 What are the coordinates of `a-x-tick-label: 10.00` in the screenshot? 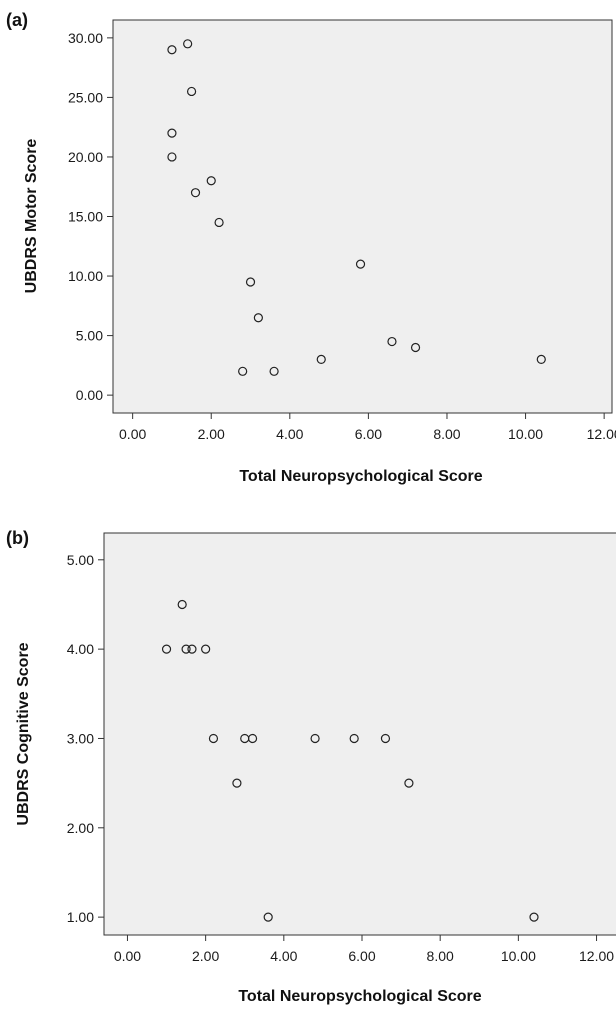 It's located at (525, 434).